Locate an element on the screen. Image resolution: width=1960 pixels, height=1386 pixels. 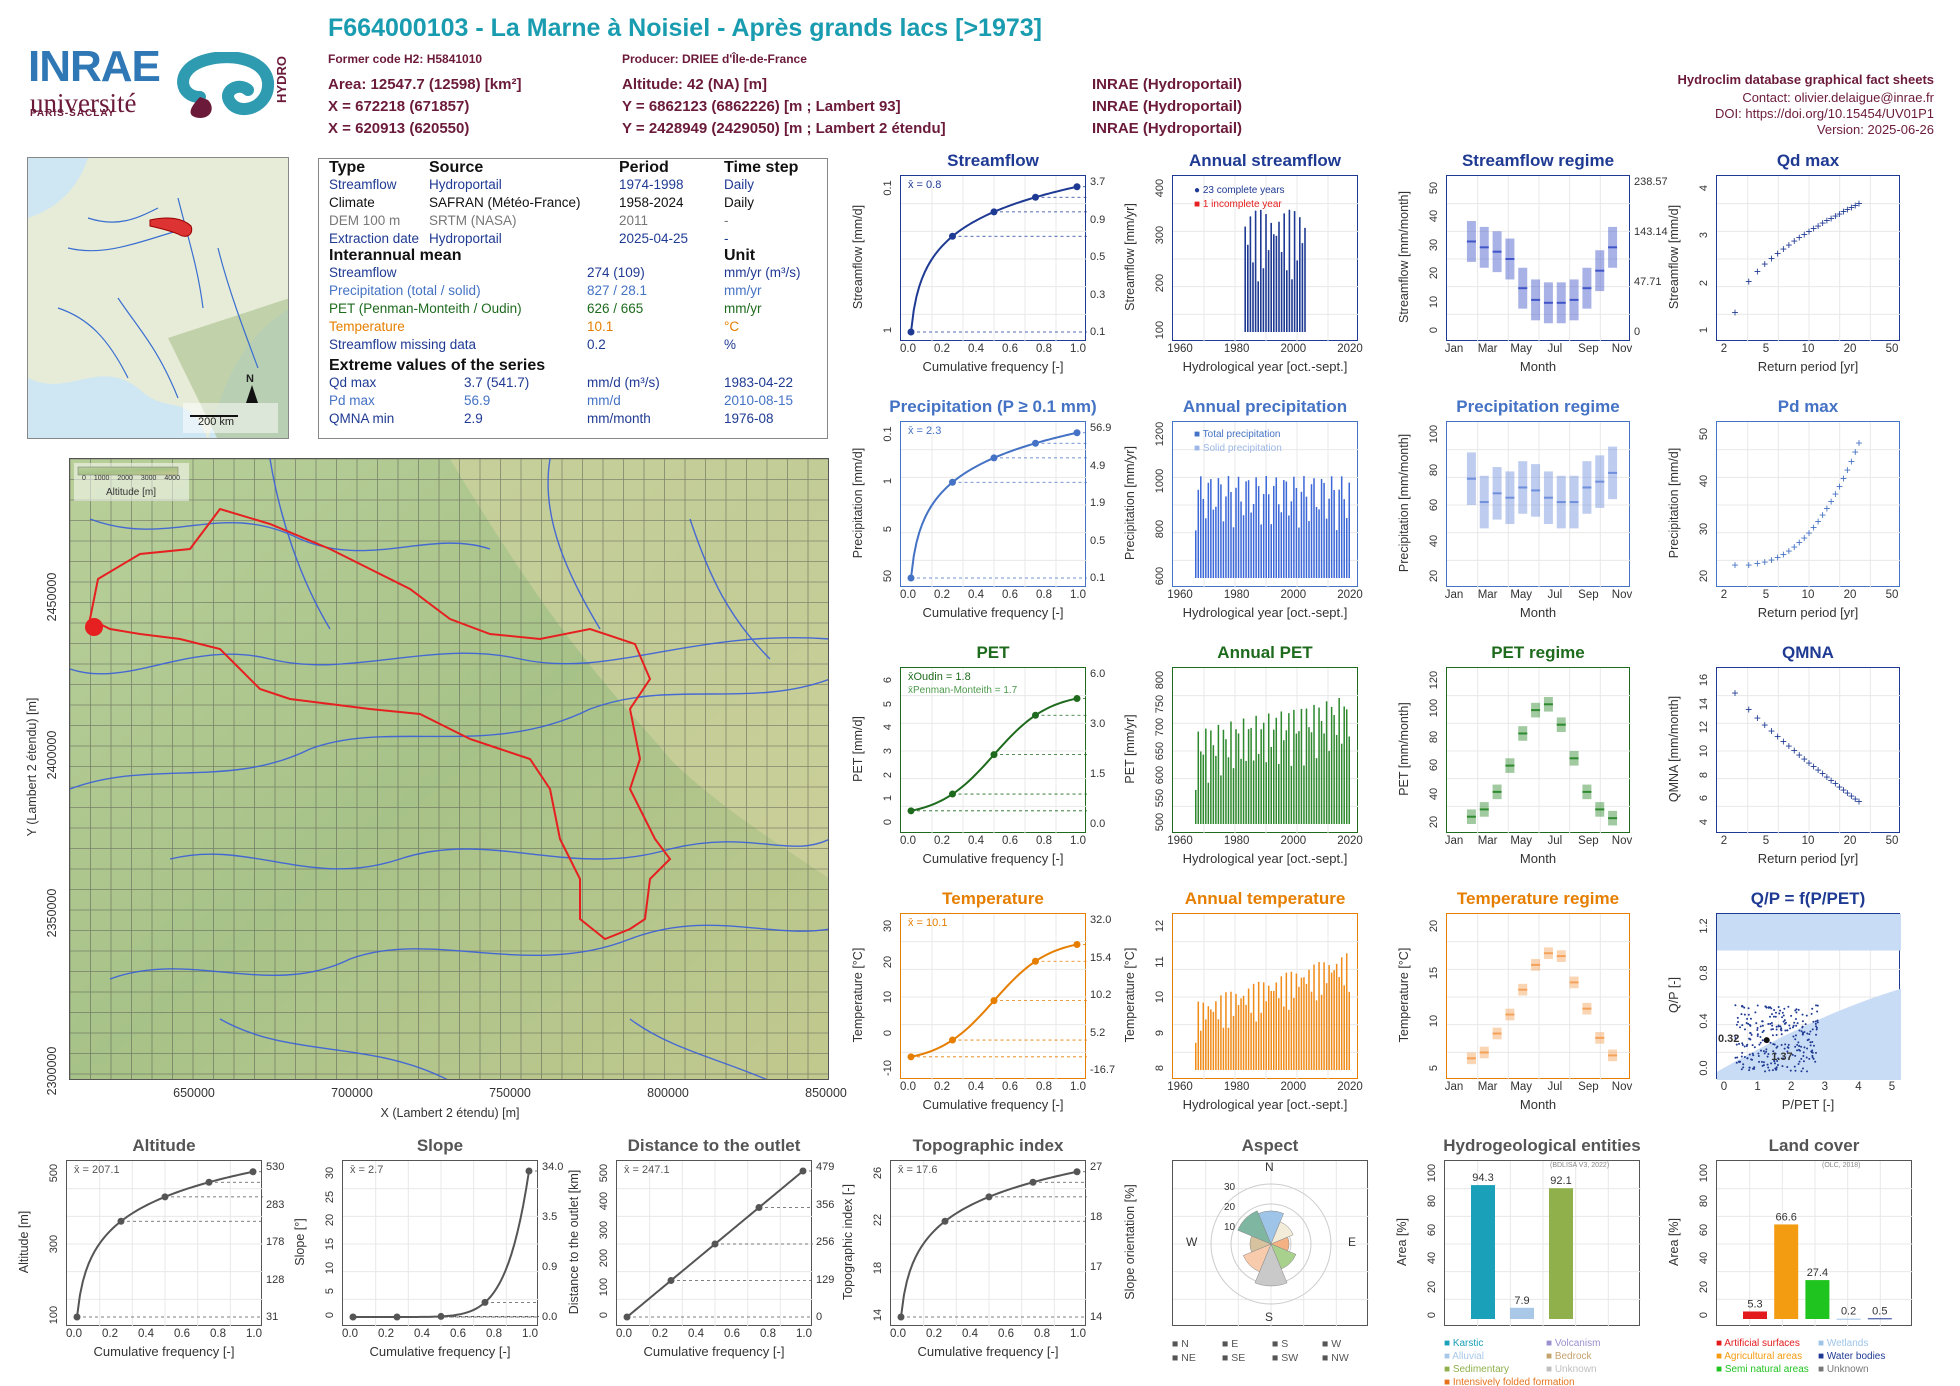
header-period: Period is located at coordinates (644, 167).